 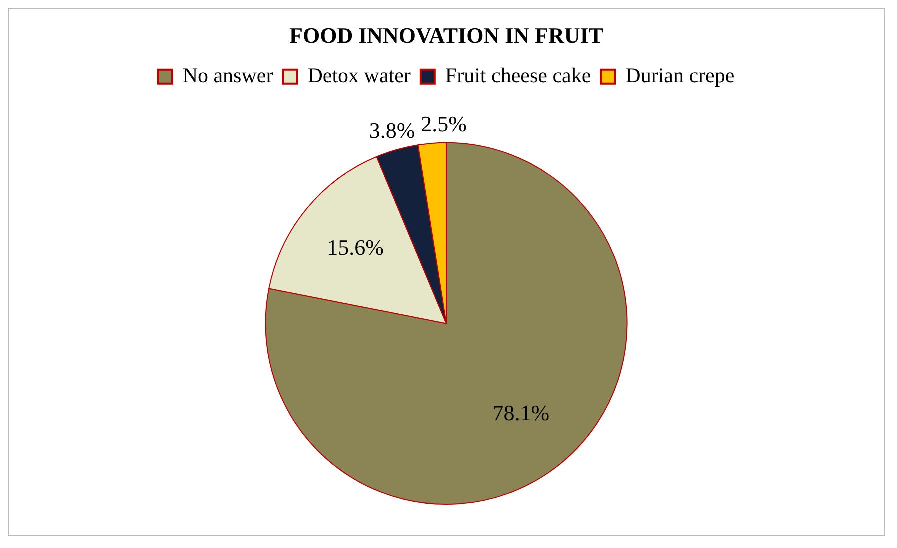 What do you see at coordinates (521, 413) in the screenshot?
I see `data-label: 78.1%` at bounding box center [521, 413].